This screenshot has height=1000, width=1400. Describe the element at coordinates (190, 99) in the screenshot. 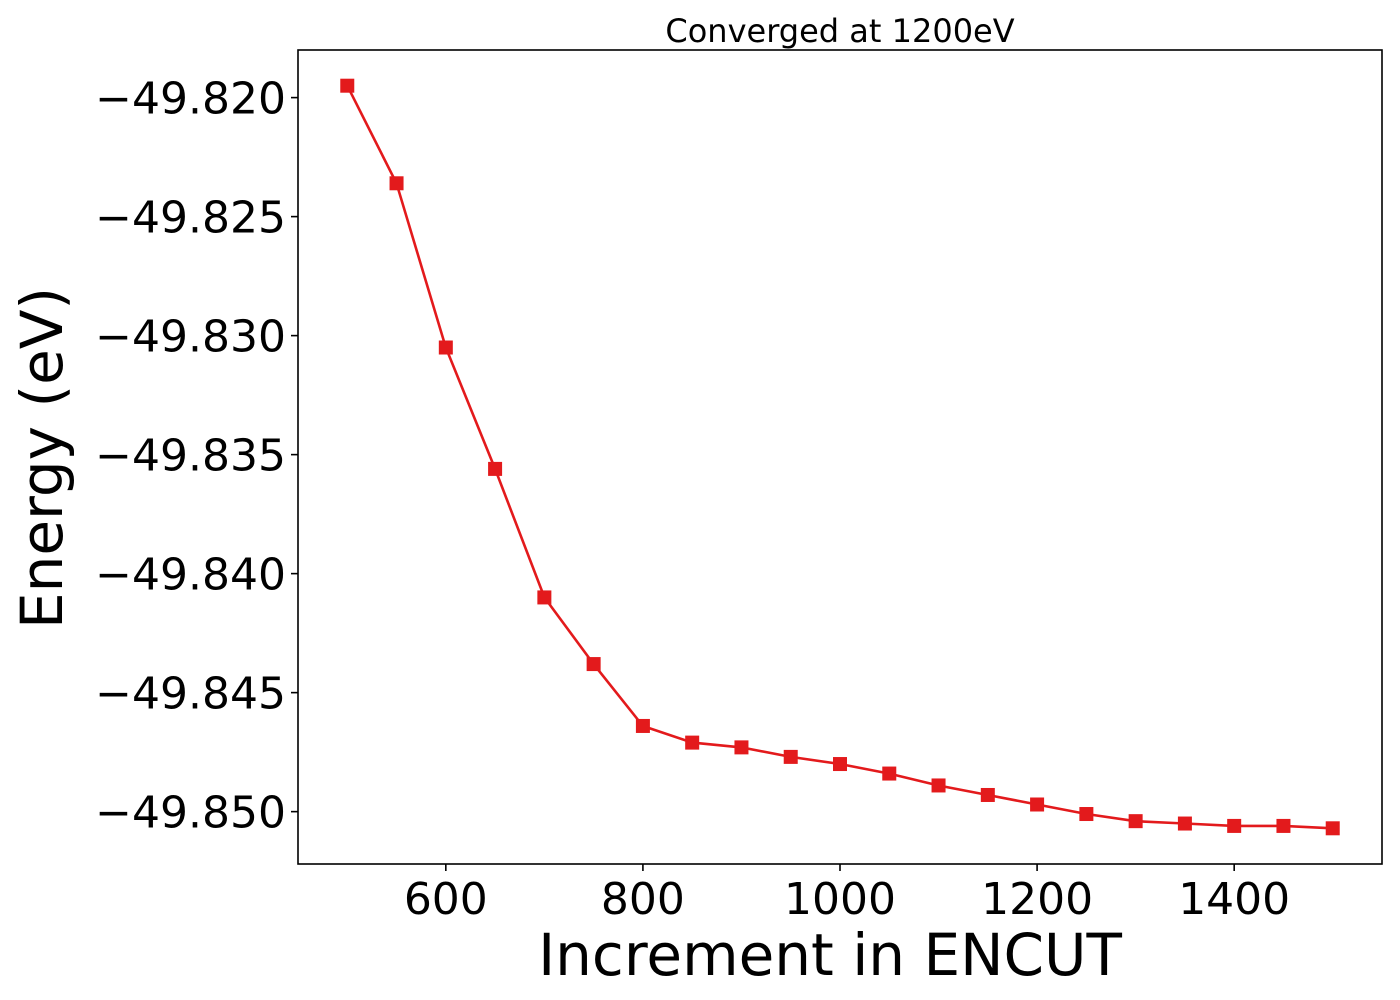

I see `y-tick-label: −49.820` at that location.